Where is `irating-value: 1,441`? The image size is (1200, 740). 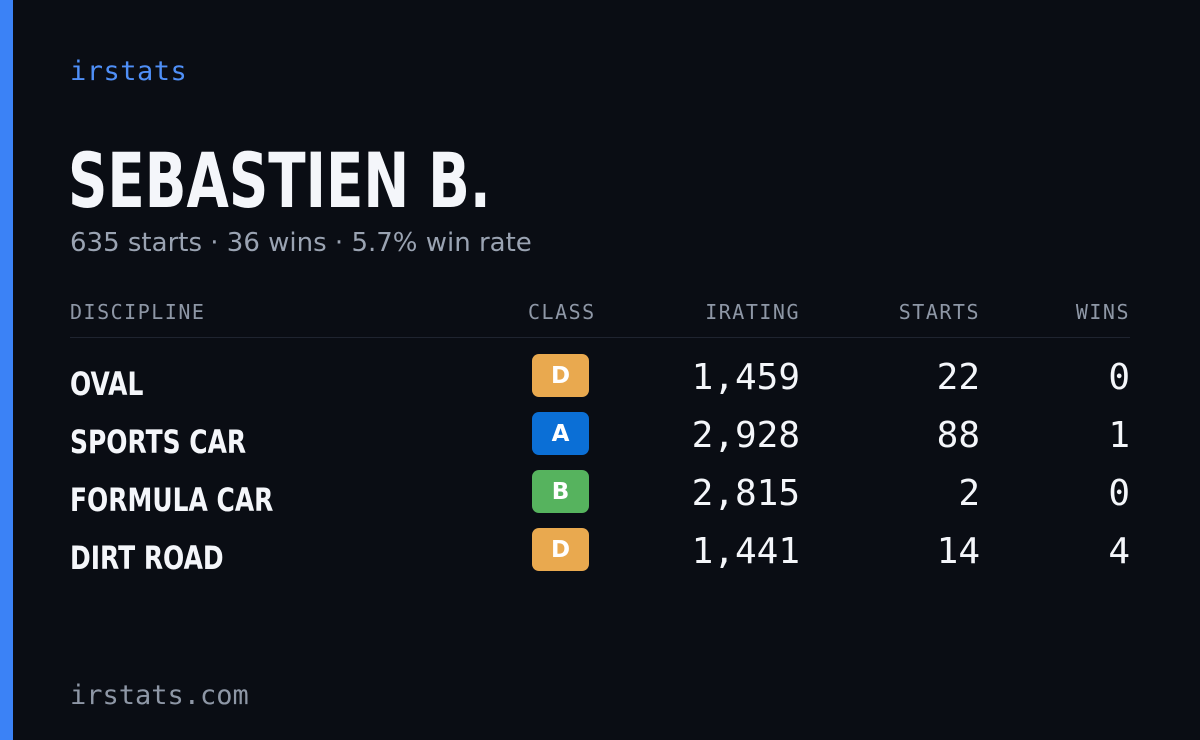 irating-value: 1,441 is located at coordinates (745, 551).